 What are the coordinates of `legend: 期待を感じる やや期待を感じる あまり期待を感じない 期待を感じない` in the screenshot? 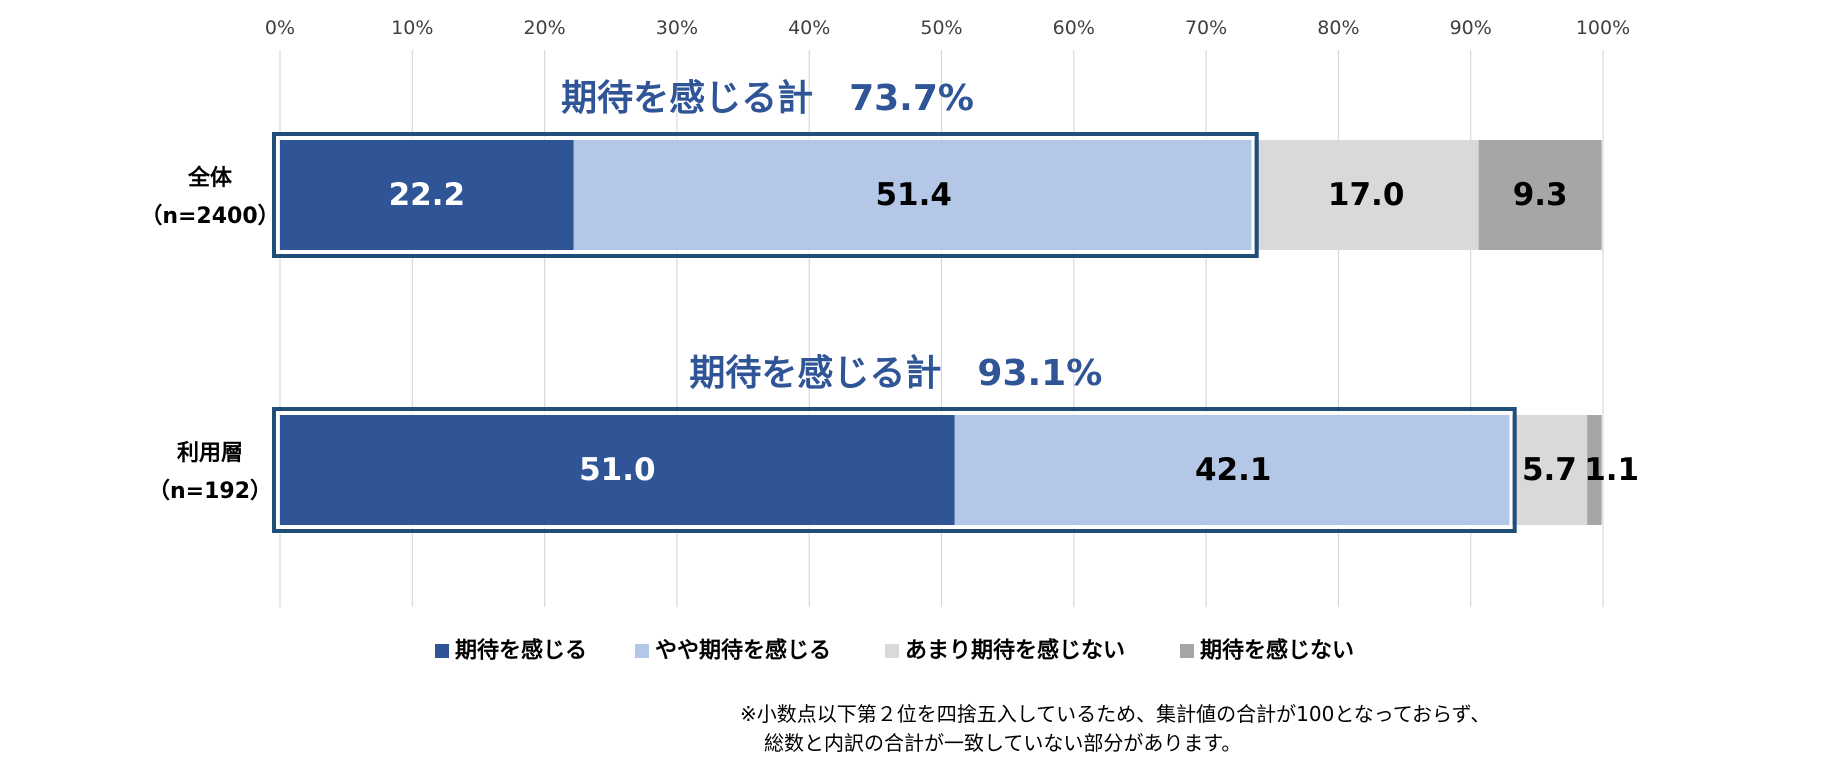 It's located at (894, 651).